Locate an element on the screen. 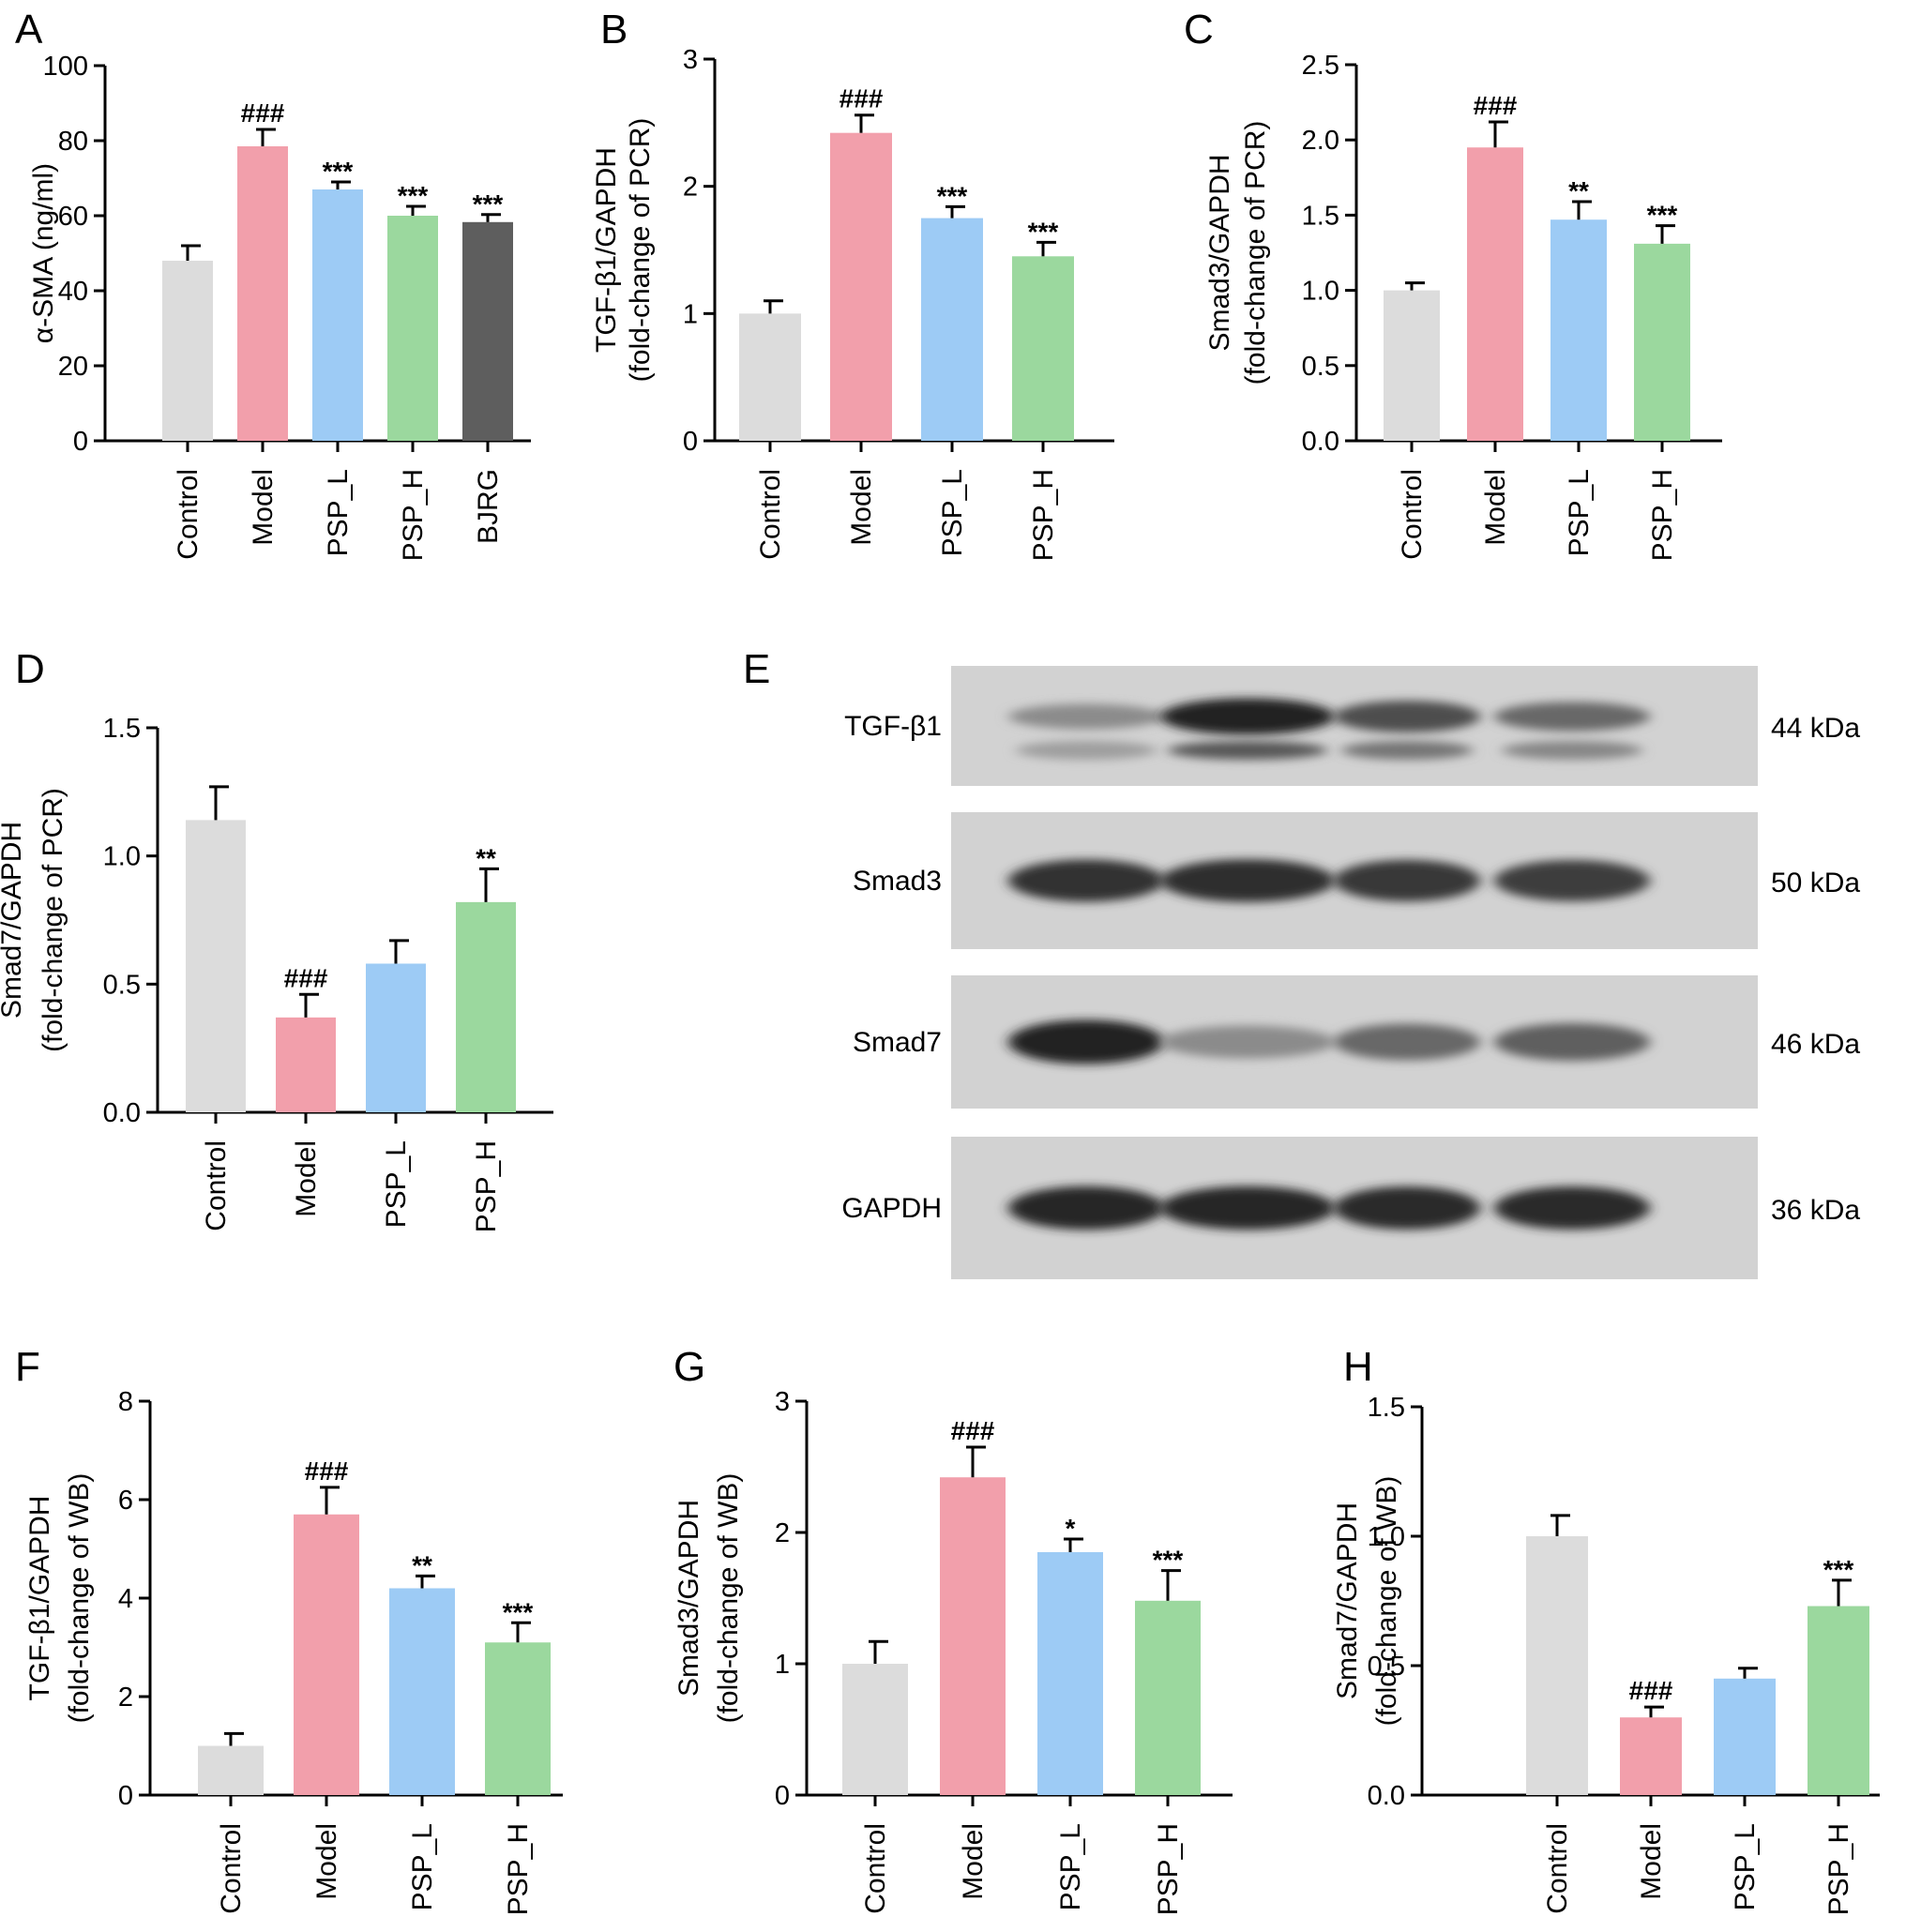 The height and width of the screenshot is (1932, 1906). blot-protein-label: Smad7 is located at coordinates (897, 1042).